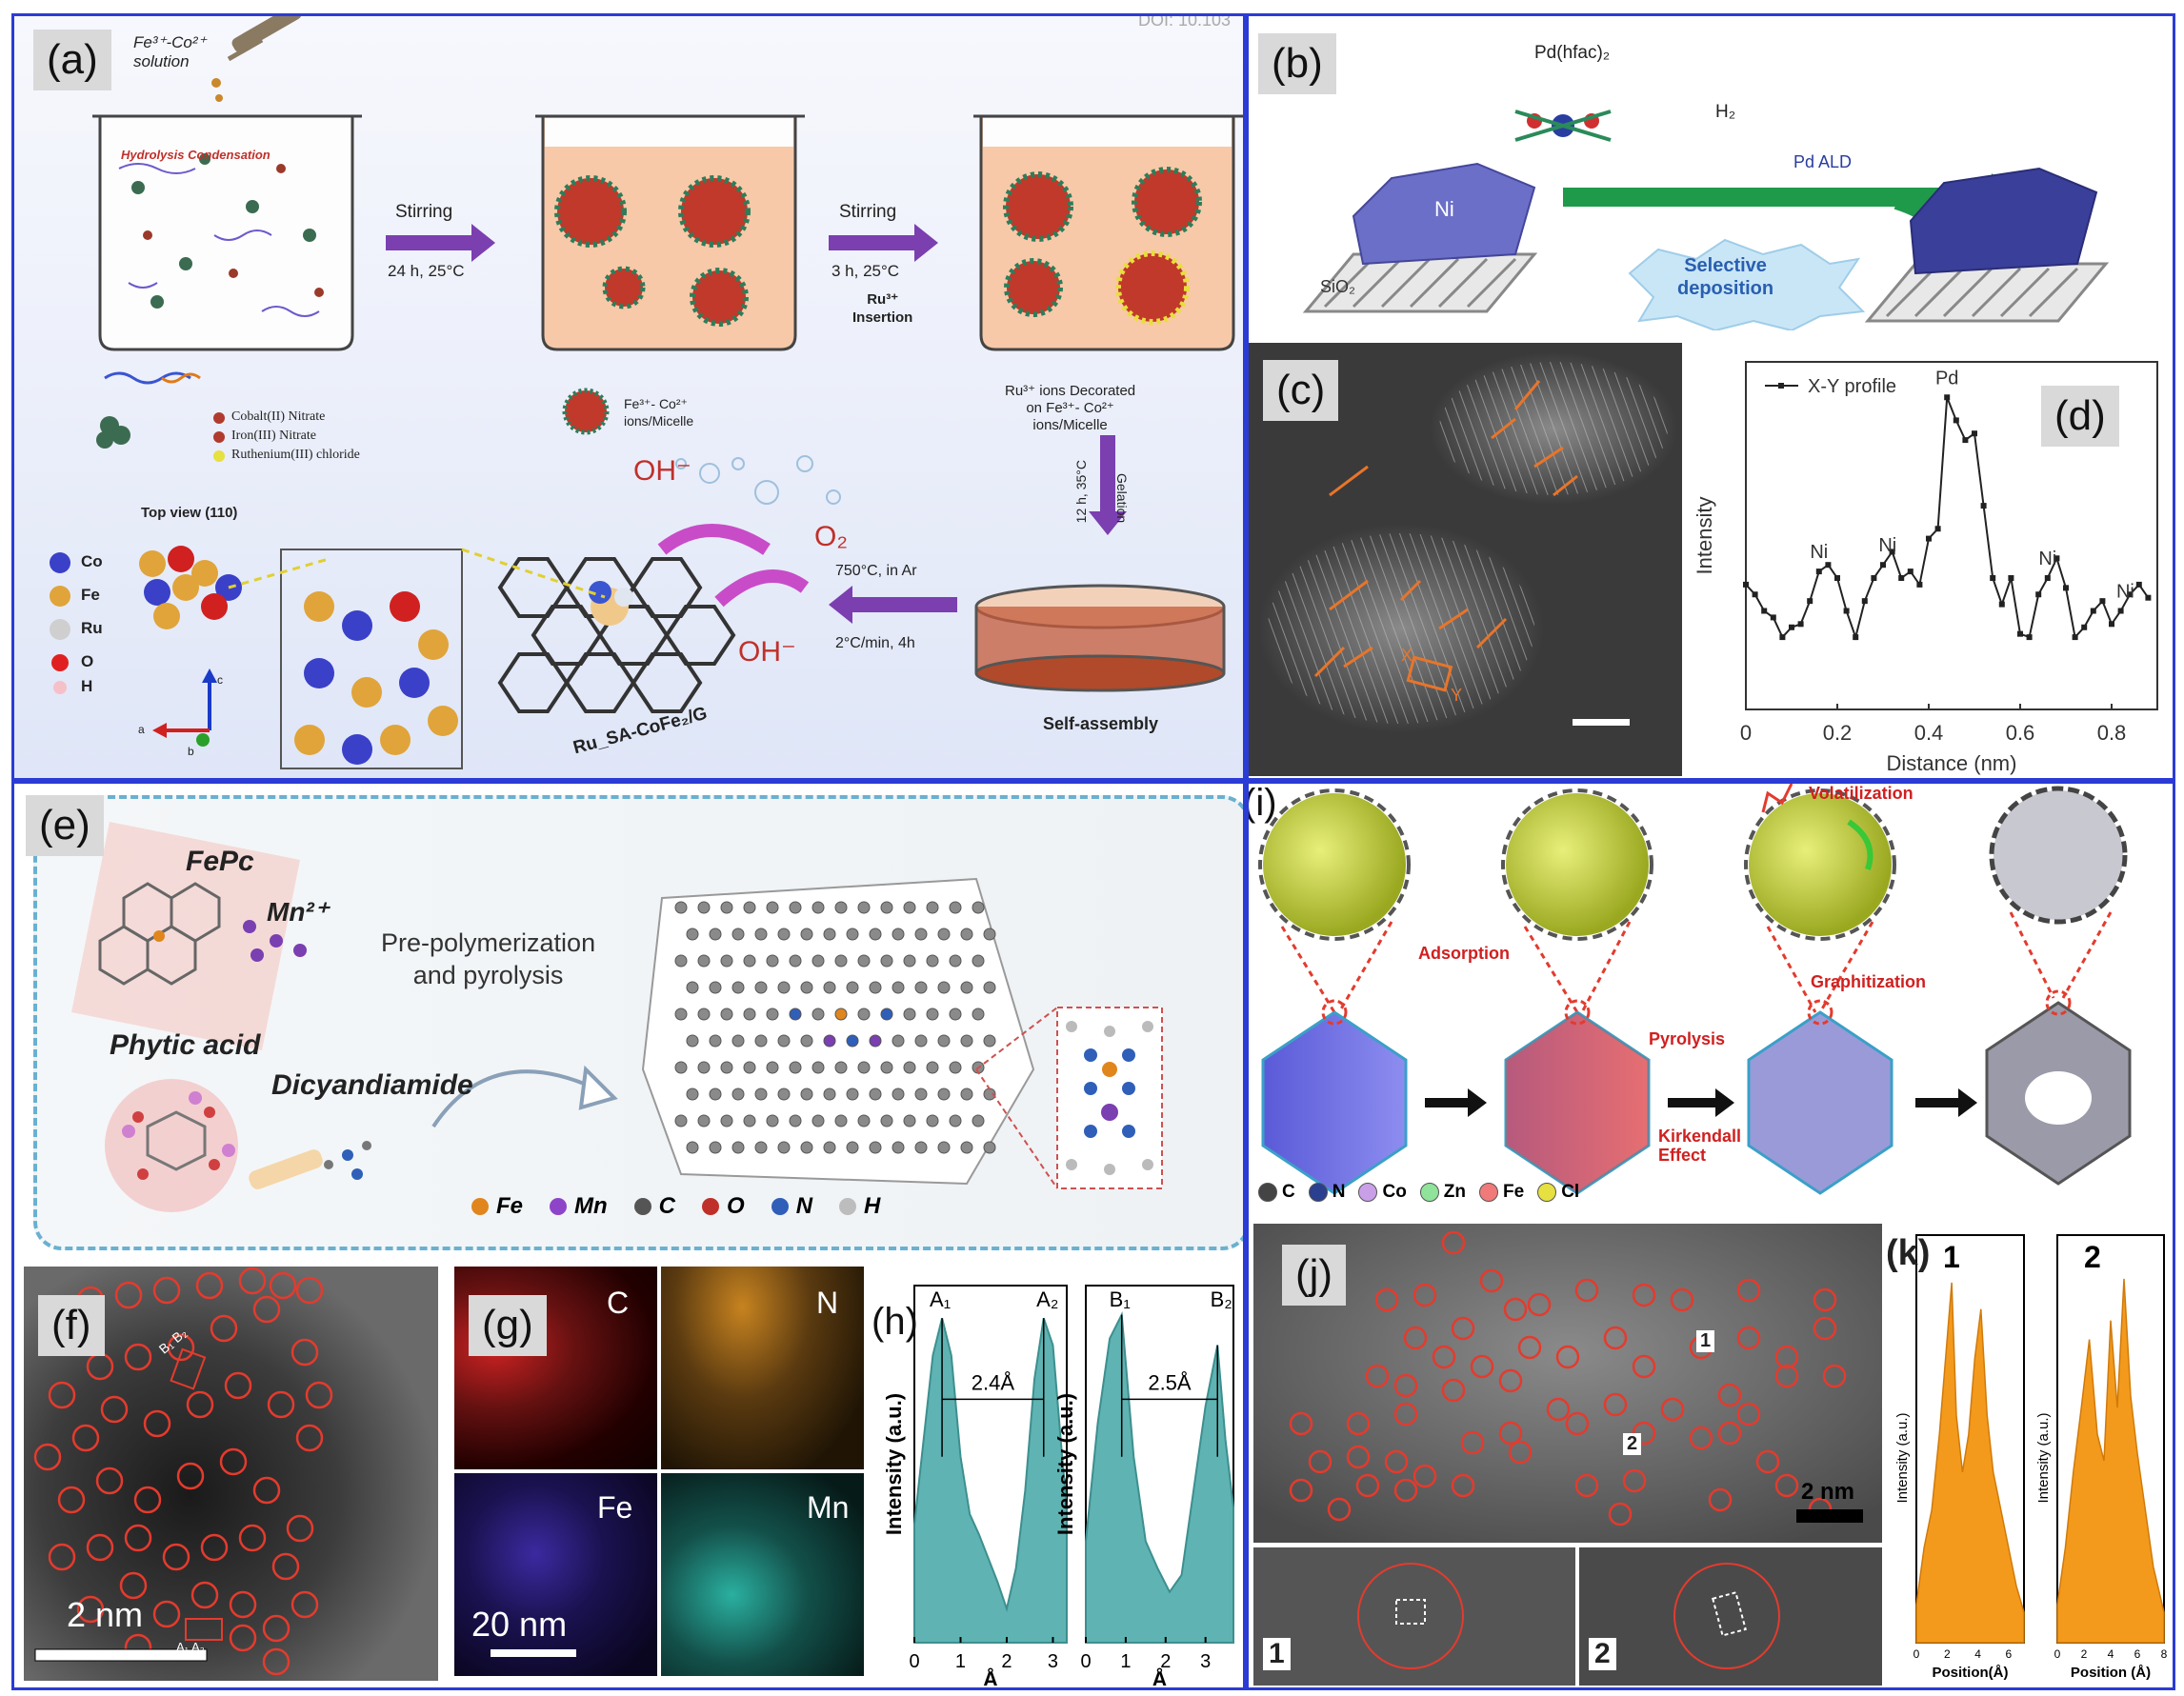 The image size is (2184, 1696). Describe the element at coordinates (1277, 1654) in the screenshot. I see `inset-1-label: 1` at that location.